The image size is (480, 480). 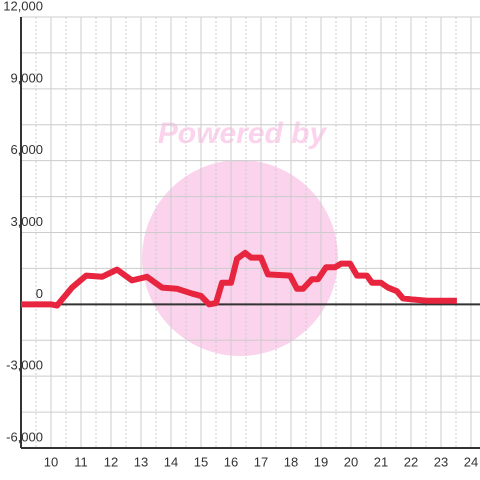 I want to click on y-tick-label: 6,000, so click(x=26, y=149).